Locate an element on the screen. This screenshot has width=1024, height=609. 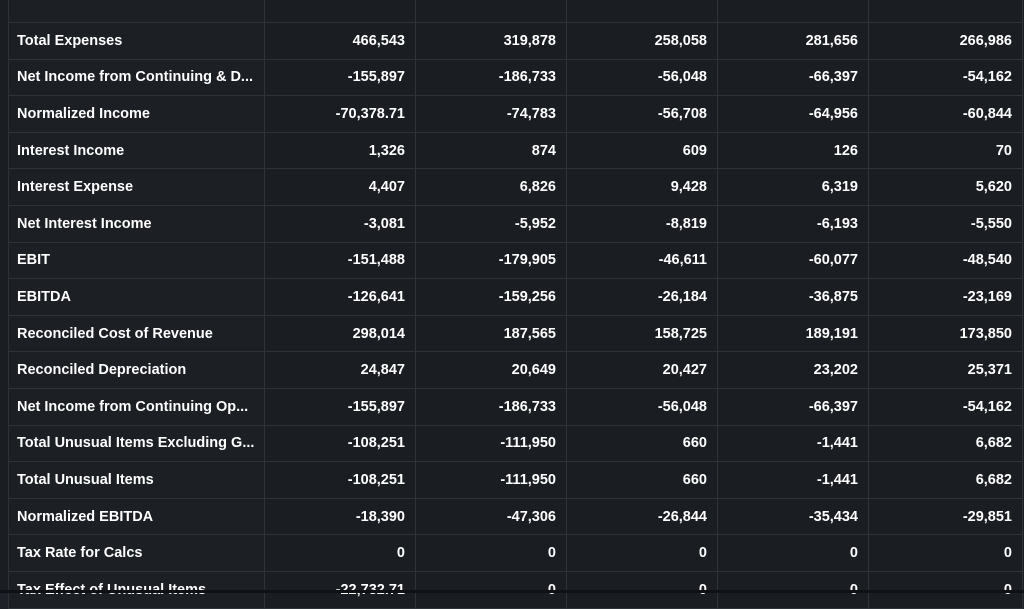
row-label: Interest Income is located at coordinates (136, 150).